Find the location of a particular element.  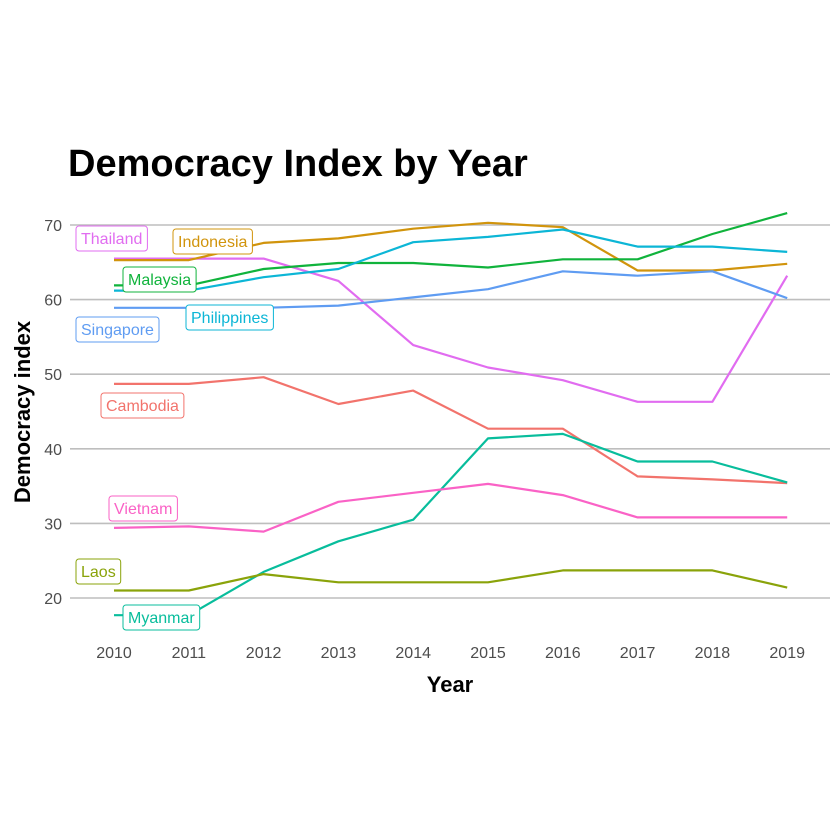

x-tick-label: 2015 is located at coordinates (488, 653).